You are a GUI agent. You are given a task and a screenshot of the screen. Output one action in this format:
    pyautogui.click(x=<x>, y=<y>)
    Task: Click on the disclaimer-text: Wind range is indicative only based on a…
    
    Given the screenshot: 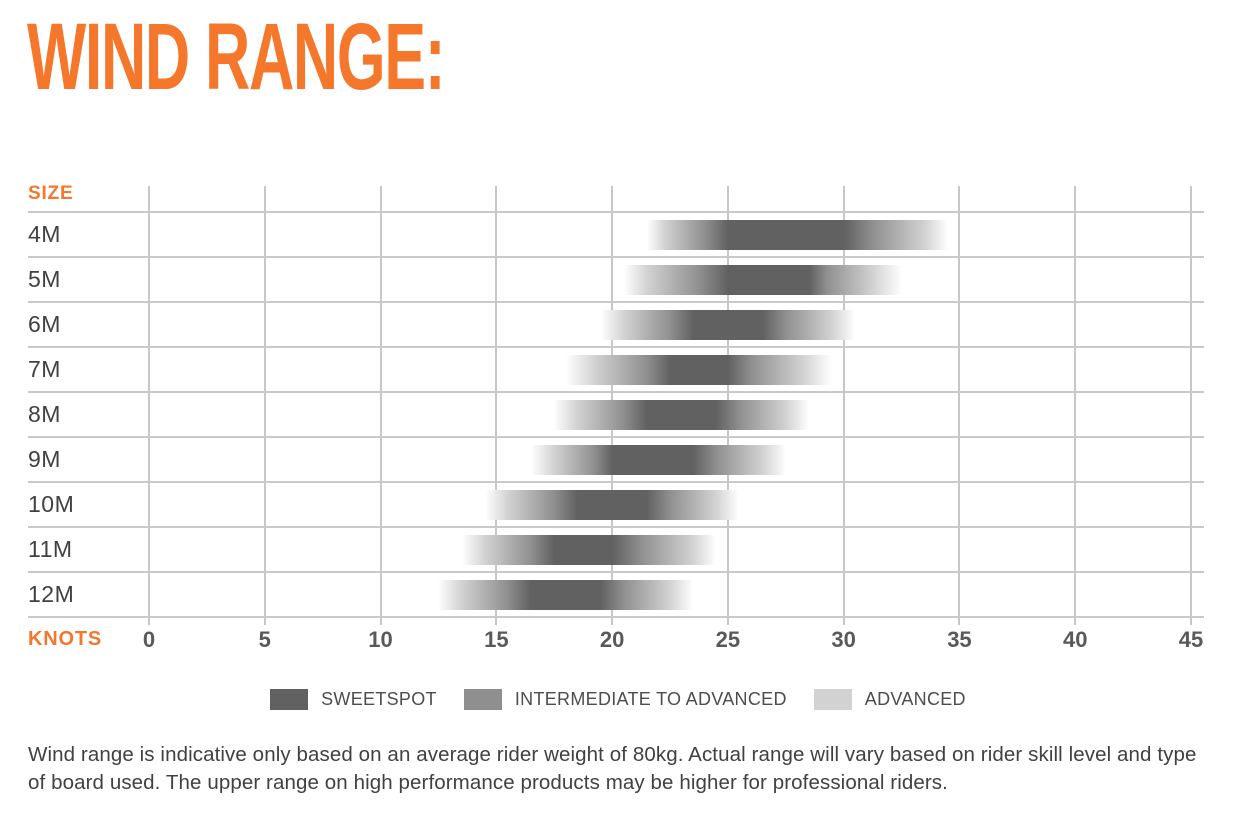 What is the action you would take?
    pyautogui.click(x=612, y=768)
    